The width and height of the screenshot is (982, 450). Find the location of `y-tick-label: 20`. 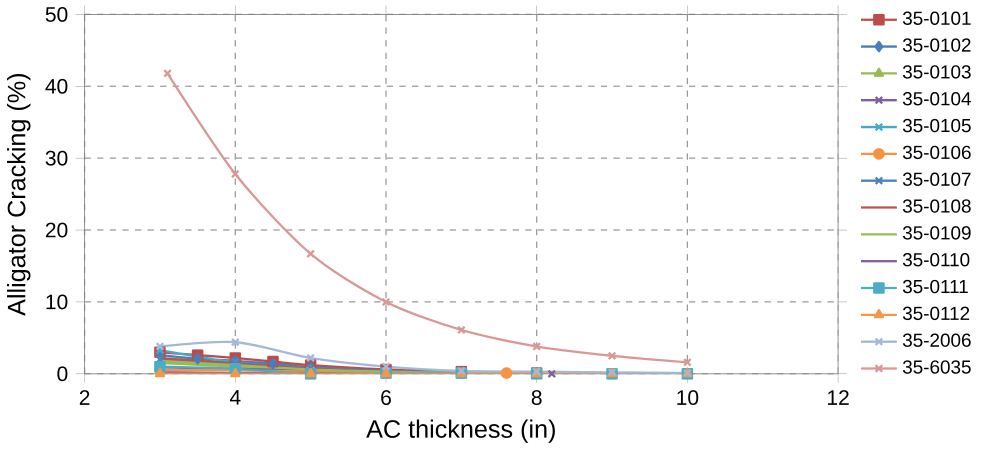

y-tick-label: 20 is located at coordinates (57, 230).